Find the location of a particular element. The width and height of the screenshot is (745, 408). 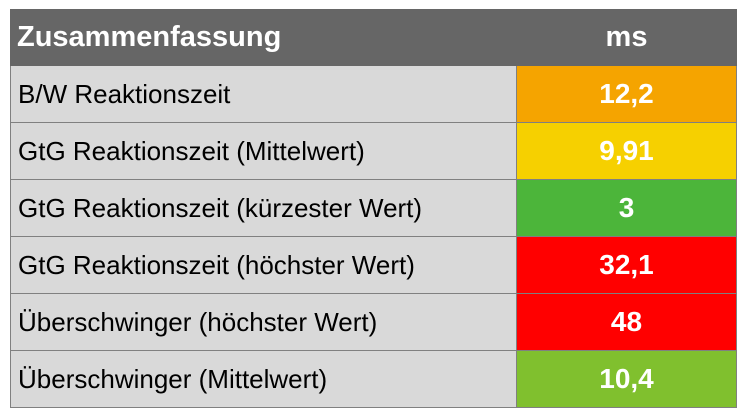

header-label: Zusammenfassung is located at coordinates (263, 37).